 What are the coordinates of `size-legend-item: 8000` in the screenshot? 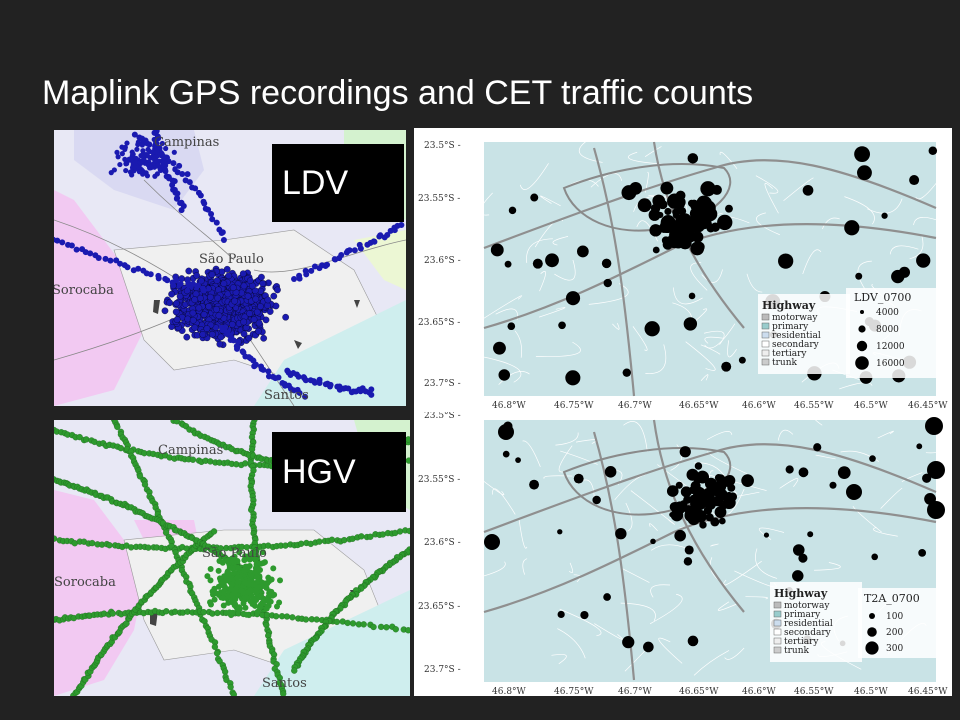 It's located at (887, 330).